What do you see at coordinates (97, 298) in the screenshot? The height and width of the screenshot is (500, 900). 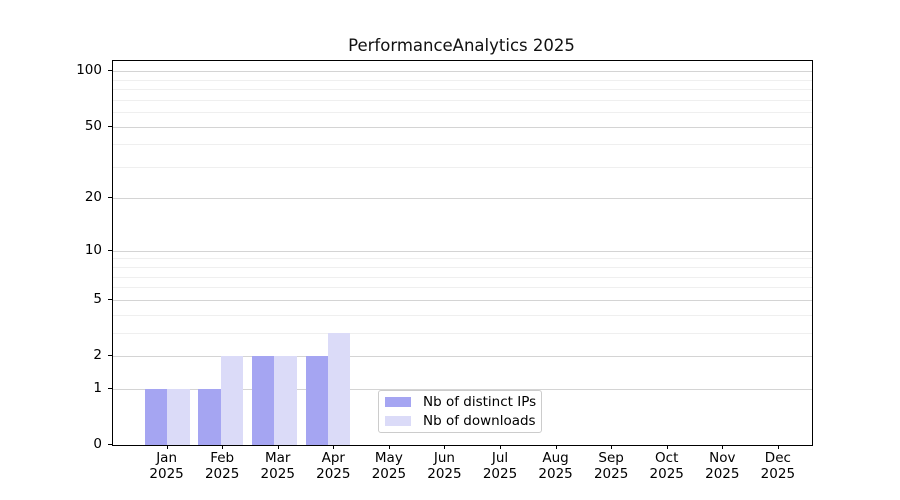 I see `y-tick-label: 5` at bounding box center [97, 298].